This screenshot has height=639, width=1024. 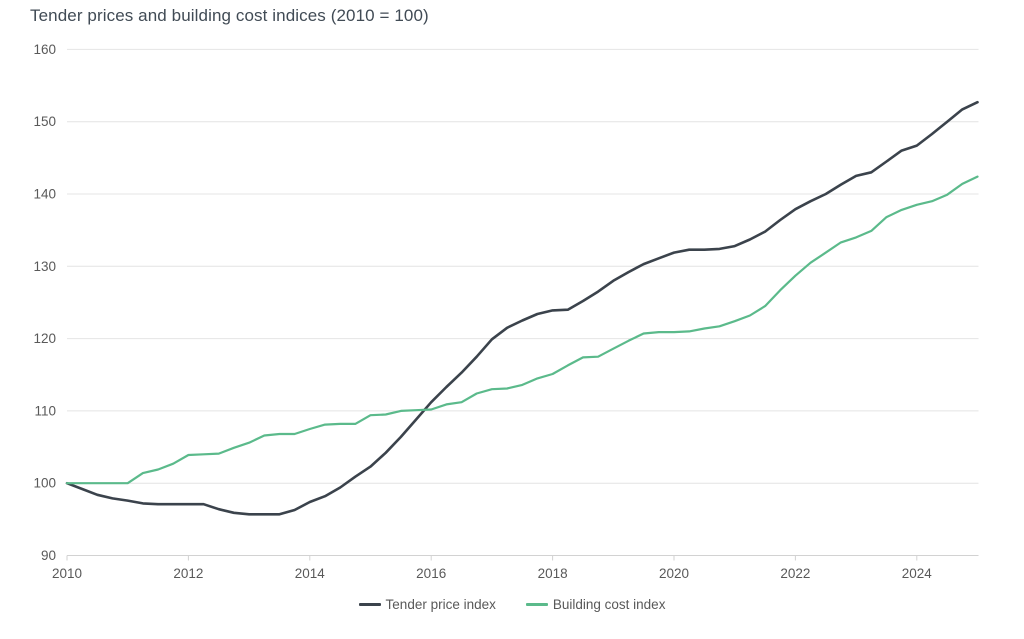 What do you see at coordinates (440, 604) in the screenshot?
I see `tender-price-legend-label: Tender price index` at bounding box center [440, 604].